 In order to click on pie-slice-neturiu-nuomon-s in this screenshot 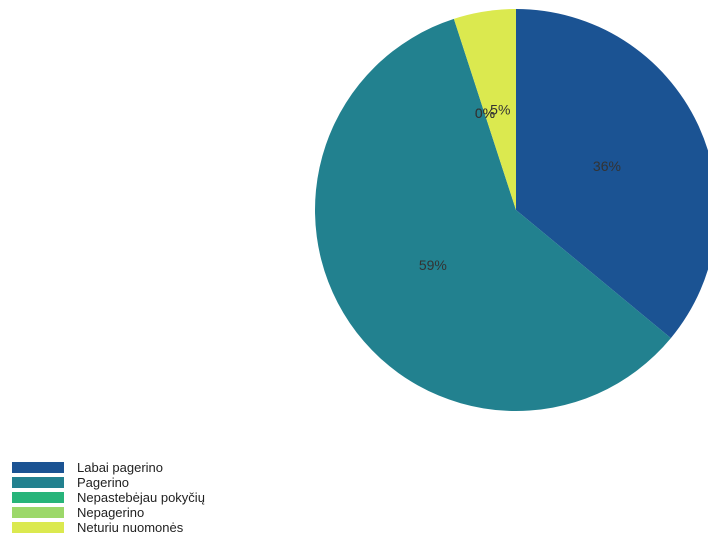, I will do `click(484, 109)`.